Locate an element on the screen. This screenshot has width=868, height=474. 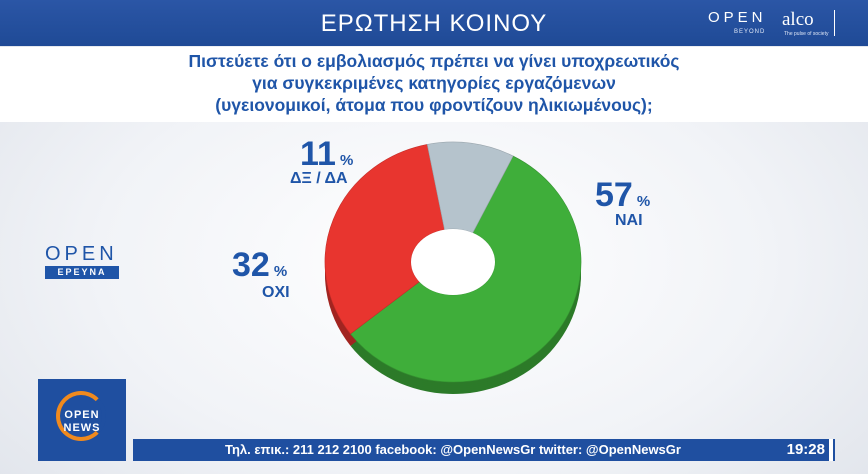
open-ereuna-bottom: ΕΡΕΥΝΑ is located at coordinates (82, 272).